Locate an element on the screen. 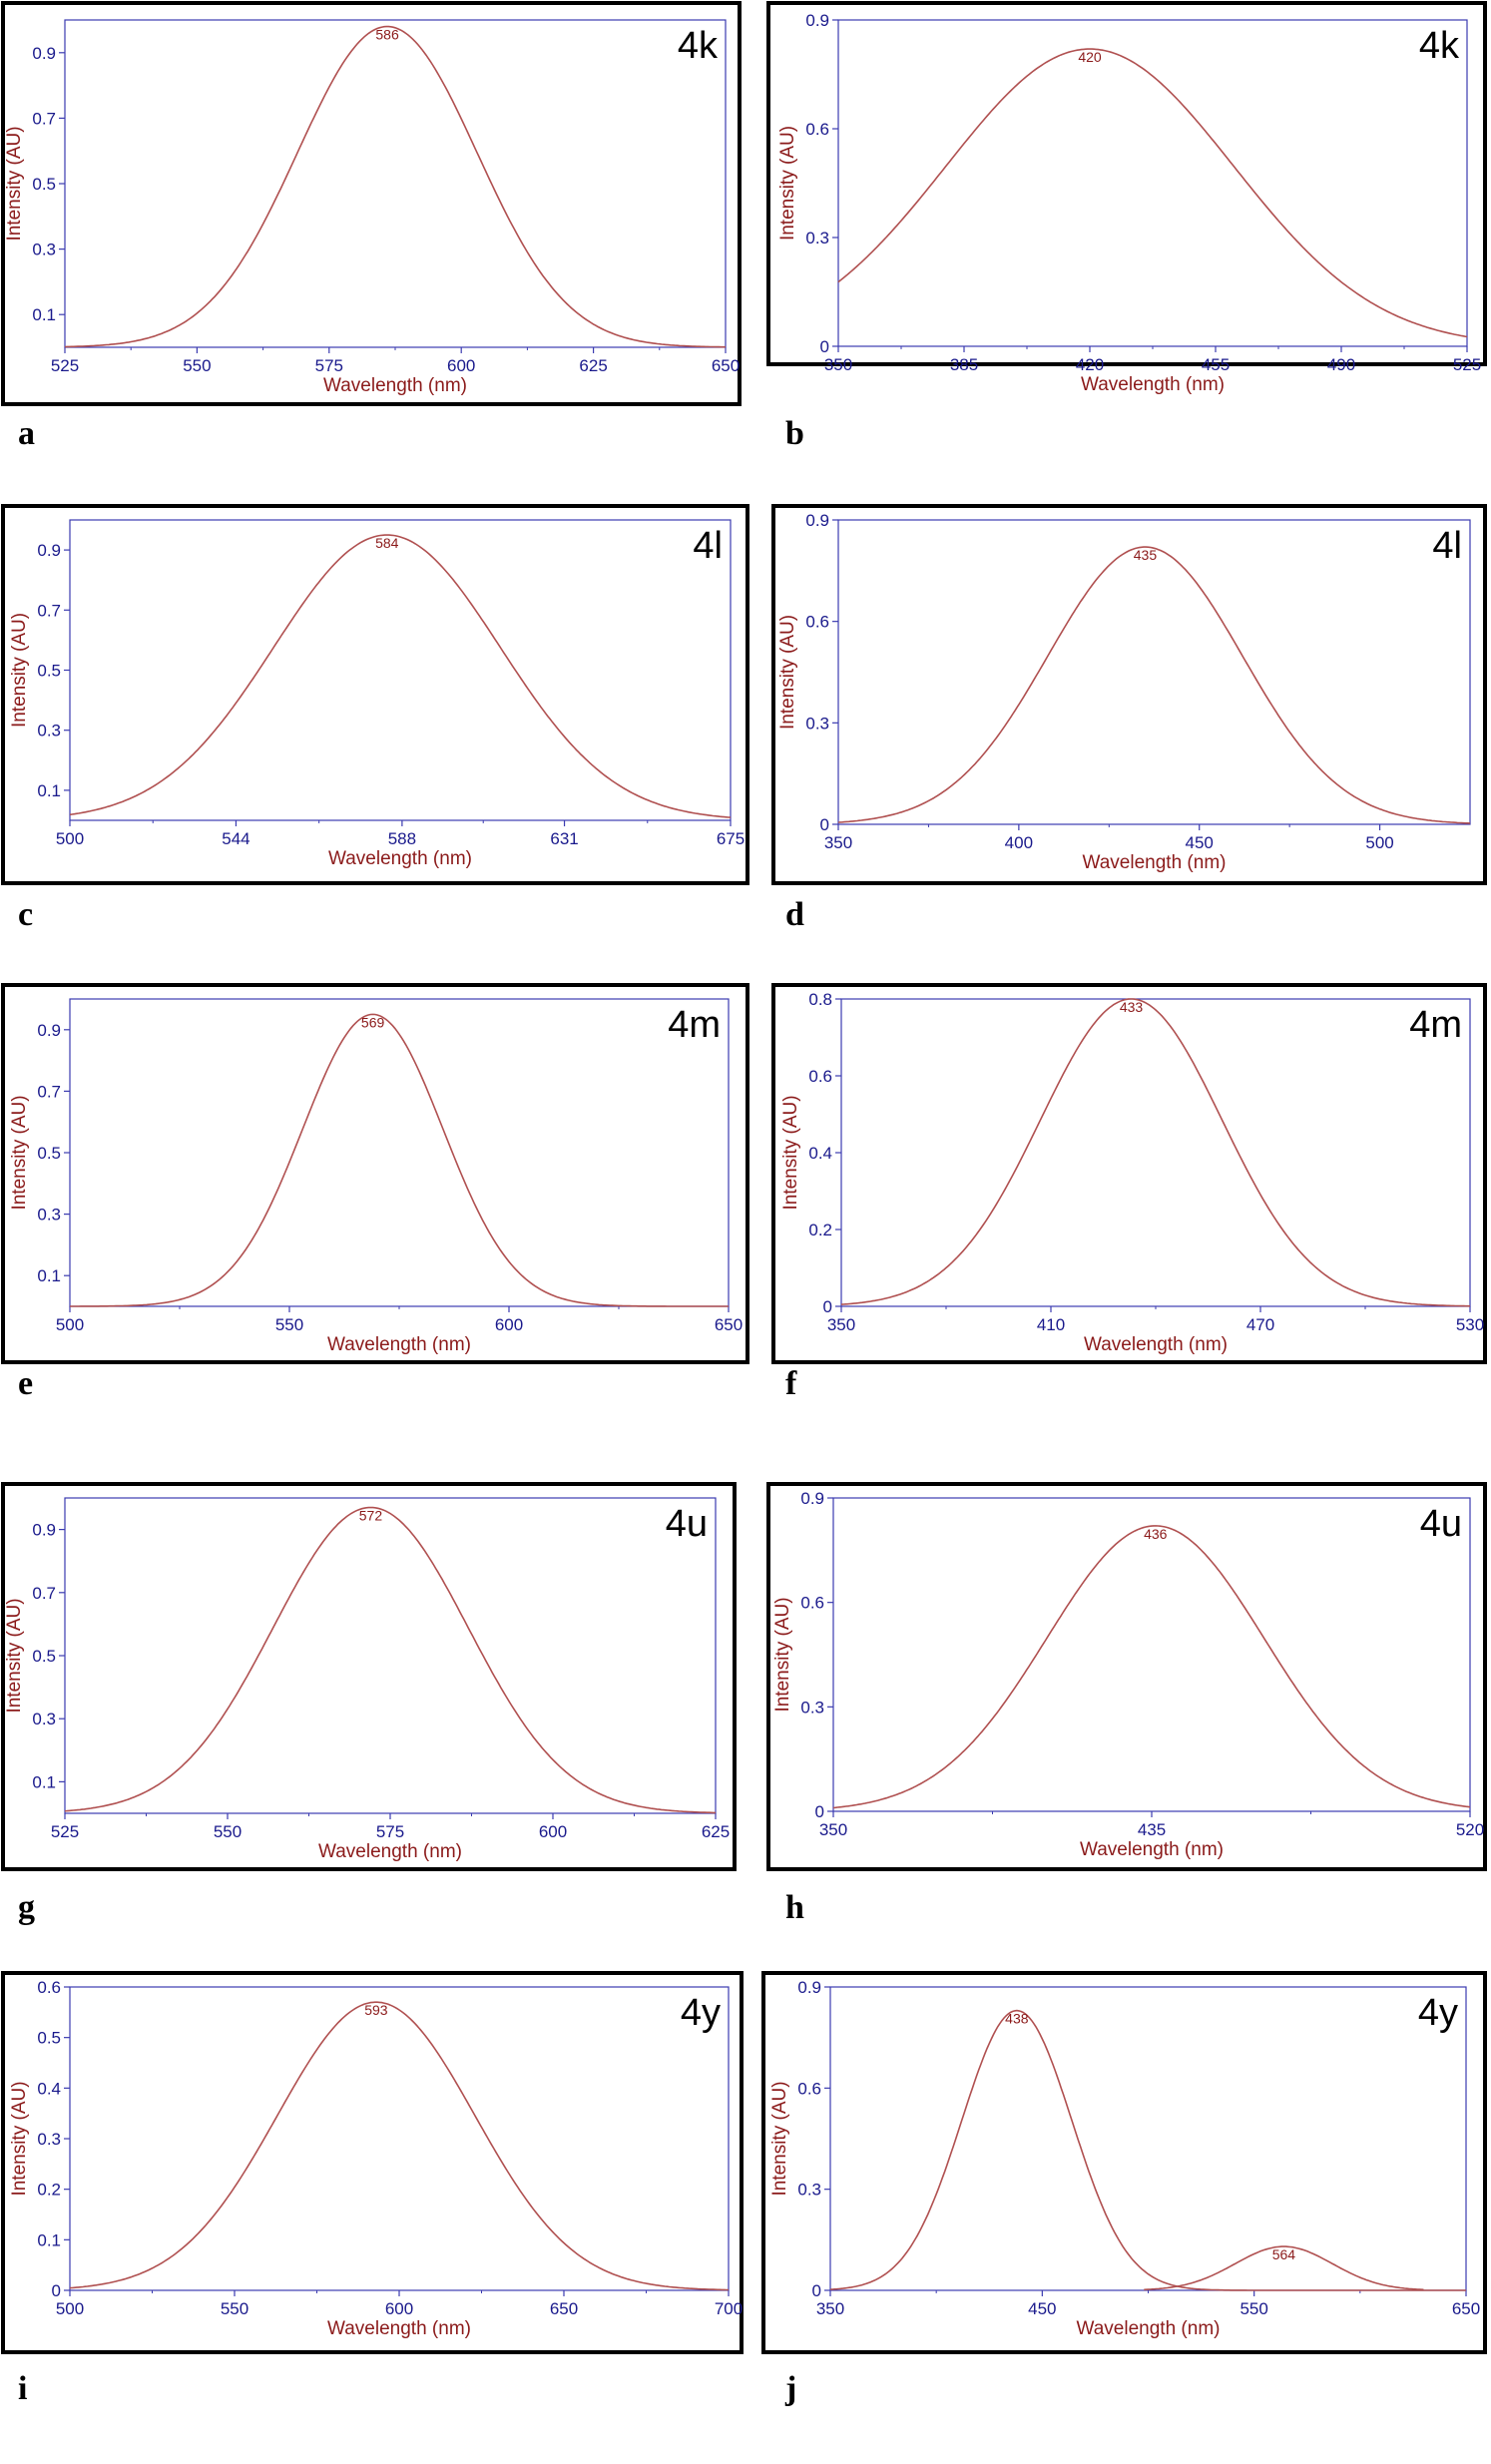  peak-label: 586 is located at coordinates (387, 35).